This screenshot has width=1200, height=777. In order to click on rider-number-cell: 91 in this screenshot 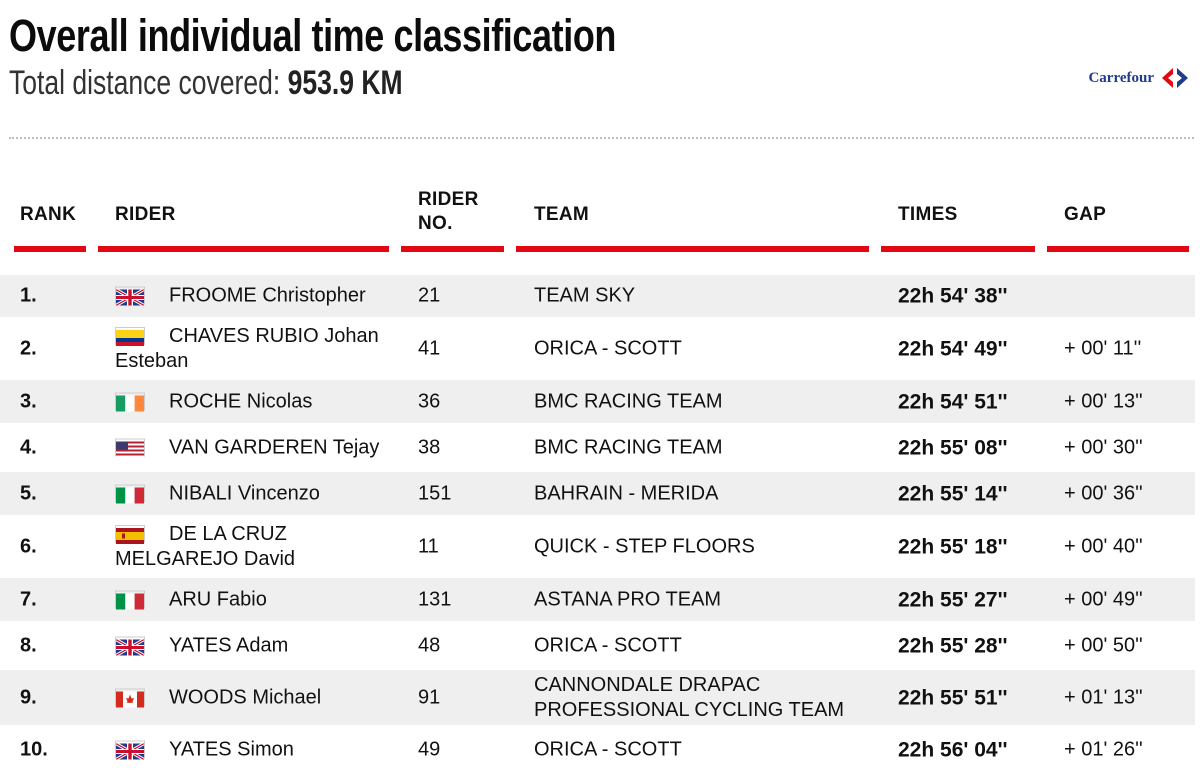, I will do `click(429, 697)`.